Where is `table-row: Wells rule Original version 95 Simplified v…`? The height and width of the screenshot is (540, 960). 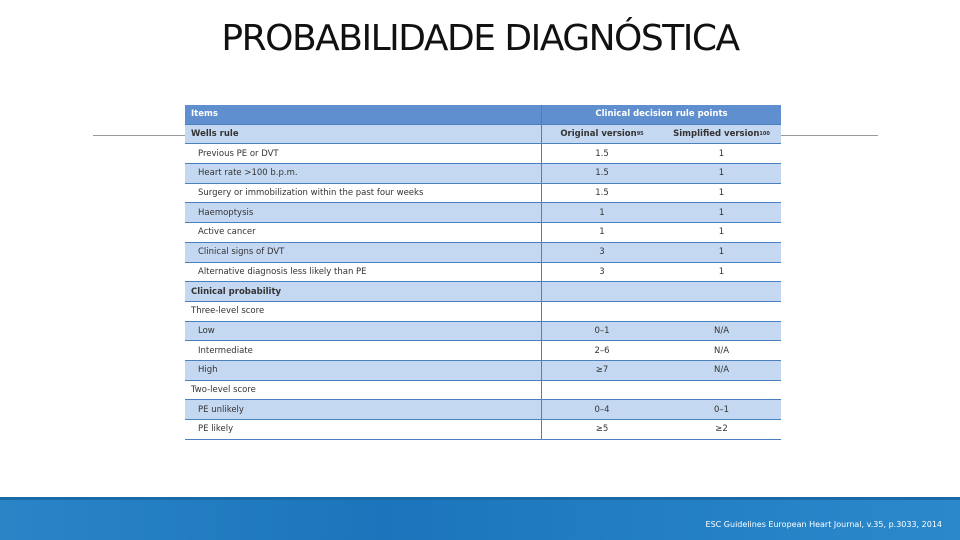
table-row: Wells rule Original version 95 Simplified v… is located at coordinates (483, 134).